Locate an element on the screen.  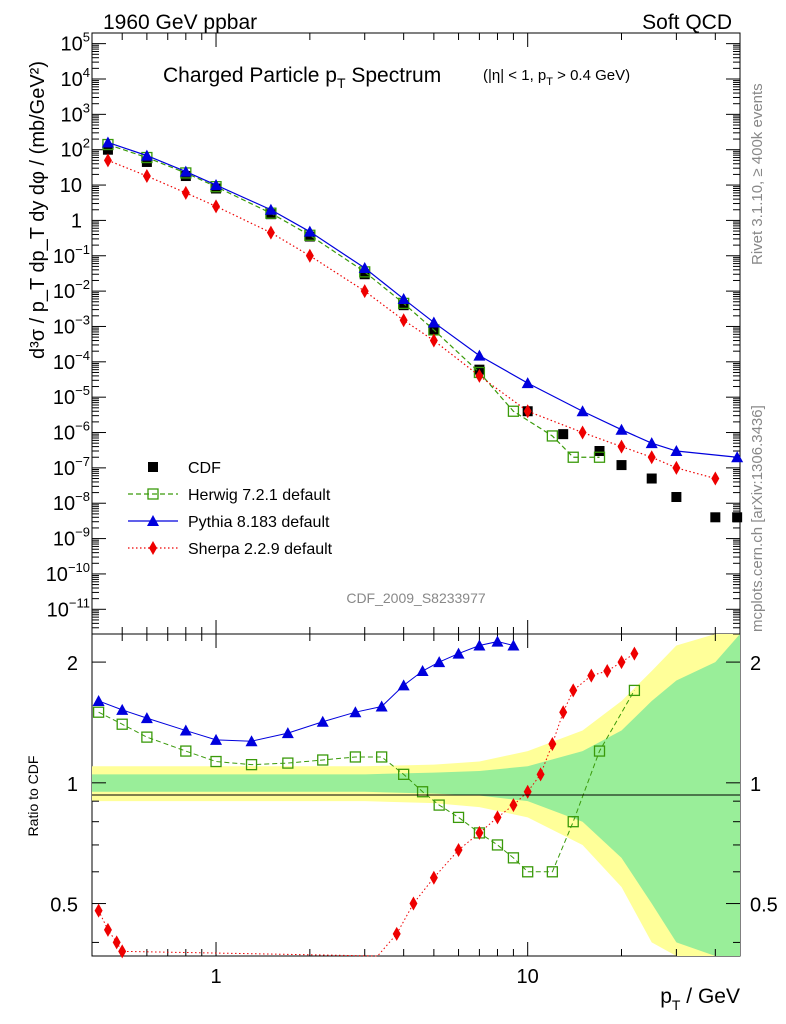
y-tick-label: 10⁻³ is located at coordinates (71, 325).